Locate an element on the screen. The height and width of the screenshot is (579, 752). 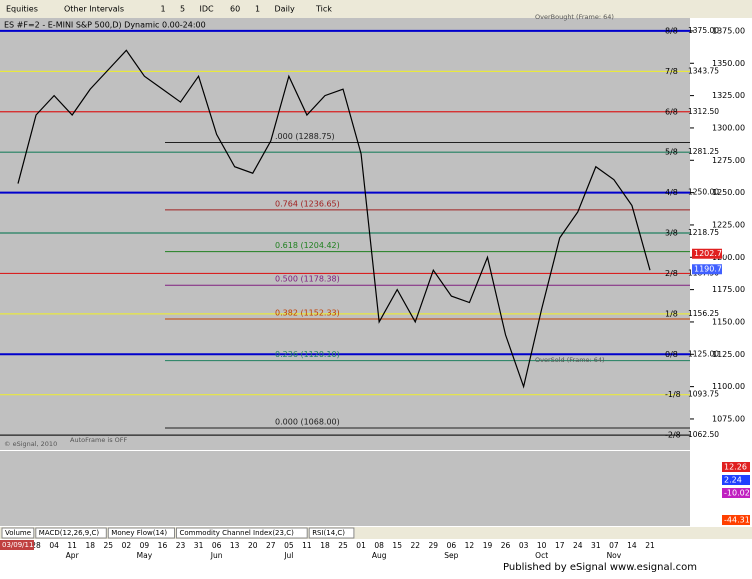
month-label: Aug is located at coordinates (379, 555).